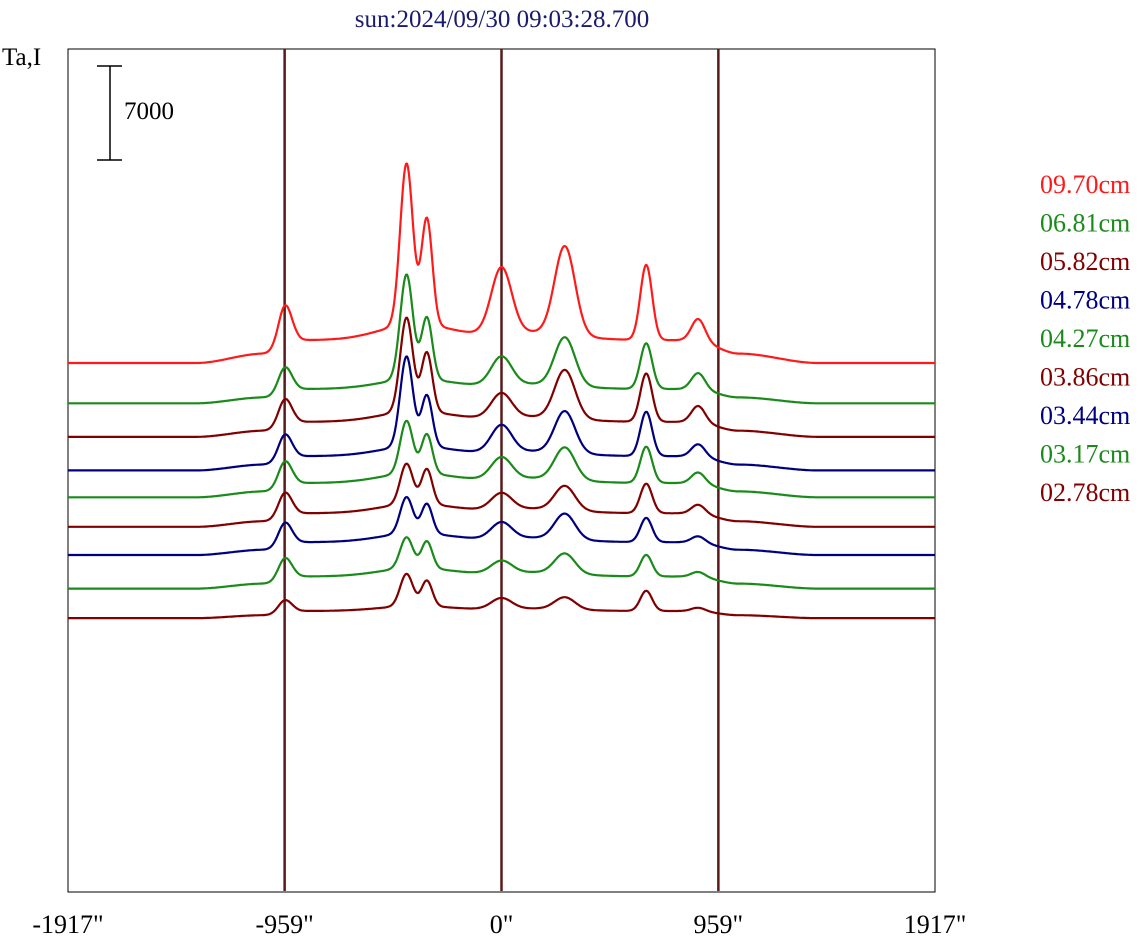 Image resolution: width=1147 pixels, height=941 pixels. Describe the element at coordinates (1085, 184) in the screenshot. I see `legend-entry: 09.70cm` at that location.